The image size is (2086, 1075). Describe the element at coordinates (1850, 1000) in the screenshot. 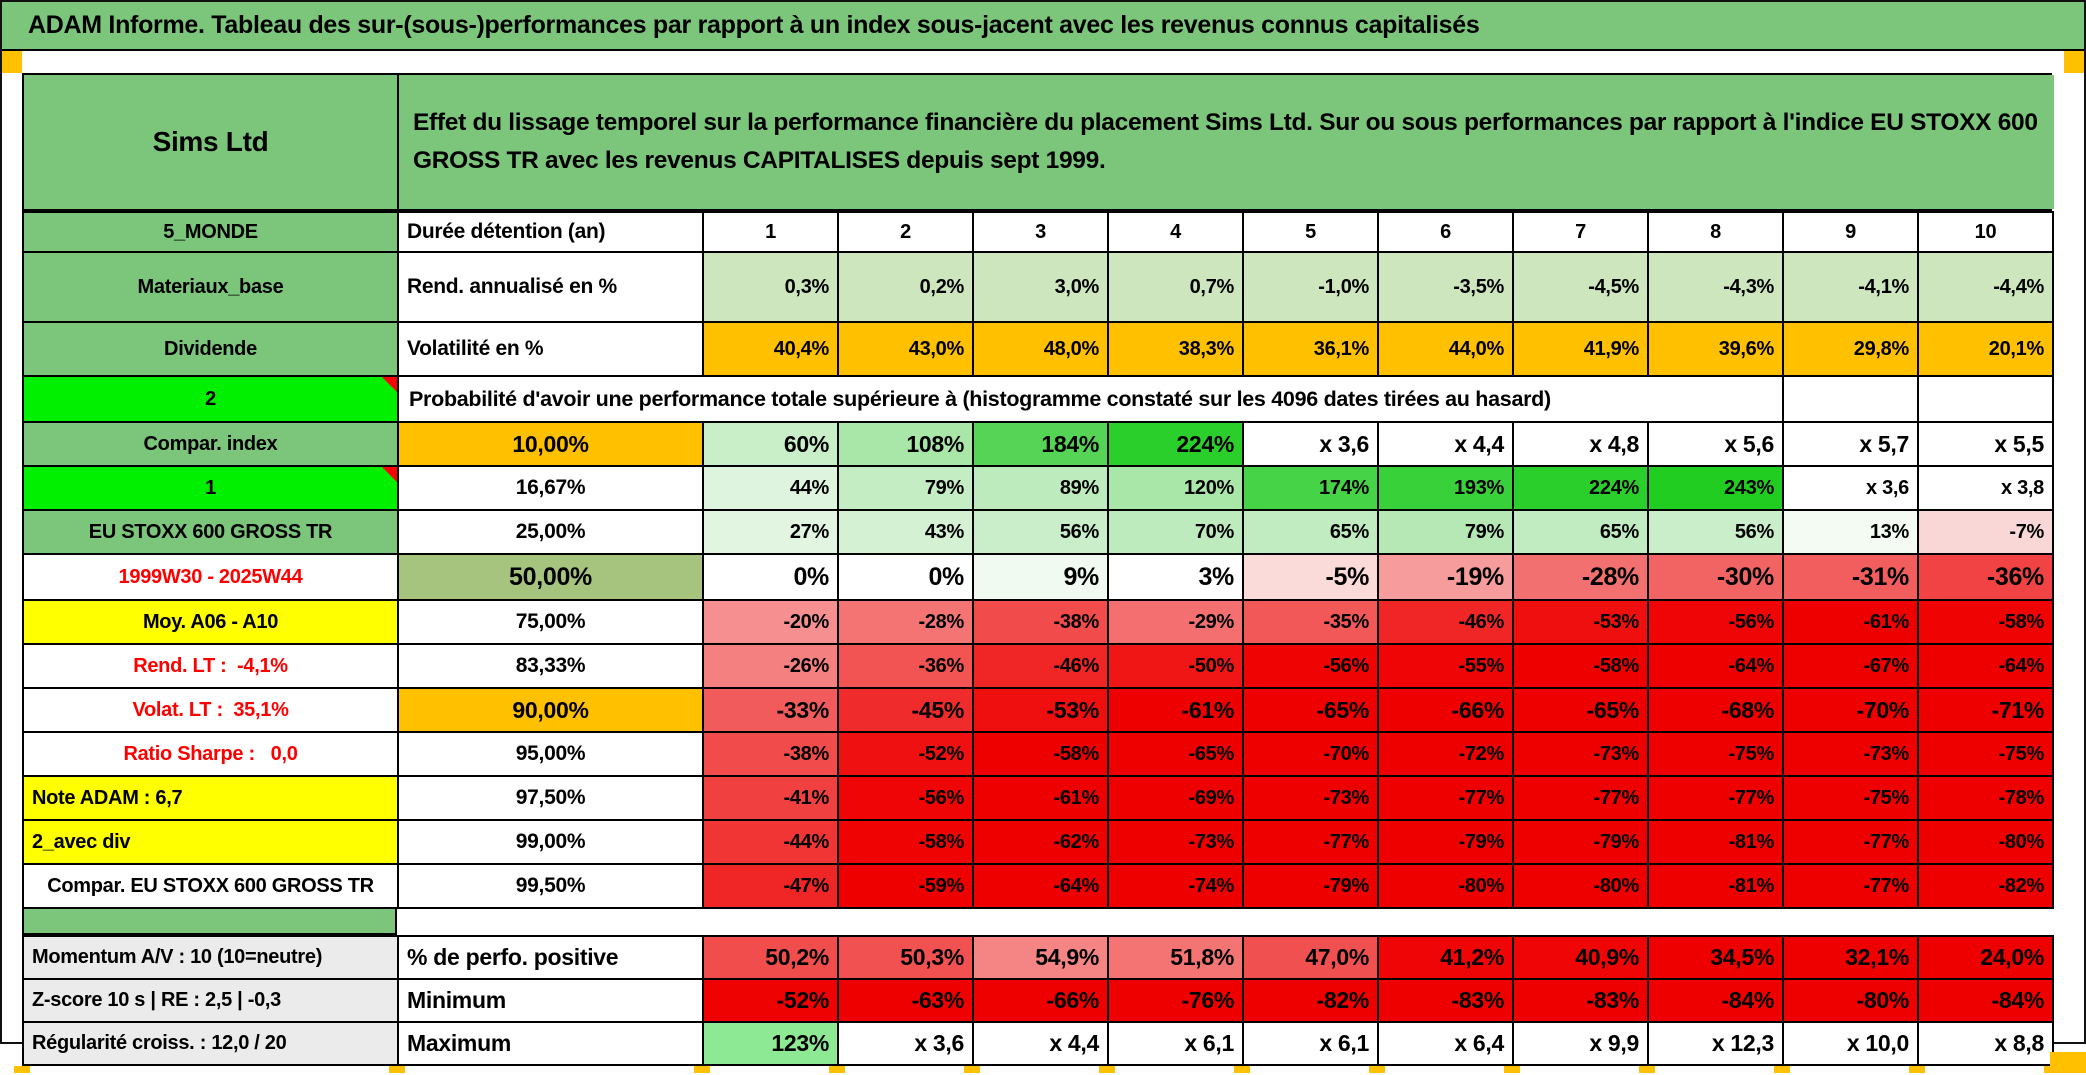

I see `cell-minimum-col9: -80%` at that location.